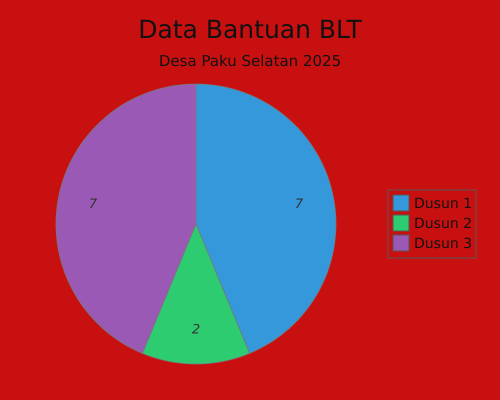 This screenshot has width=500, height=400. I want to click on chart-subtitle: Desa Paku Selatan 2025, so click(250, 61).